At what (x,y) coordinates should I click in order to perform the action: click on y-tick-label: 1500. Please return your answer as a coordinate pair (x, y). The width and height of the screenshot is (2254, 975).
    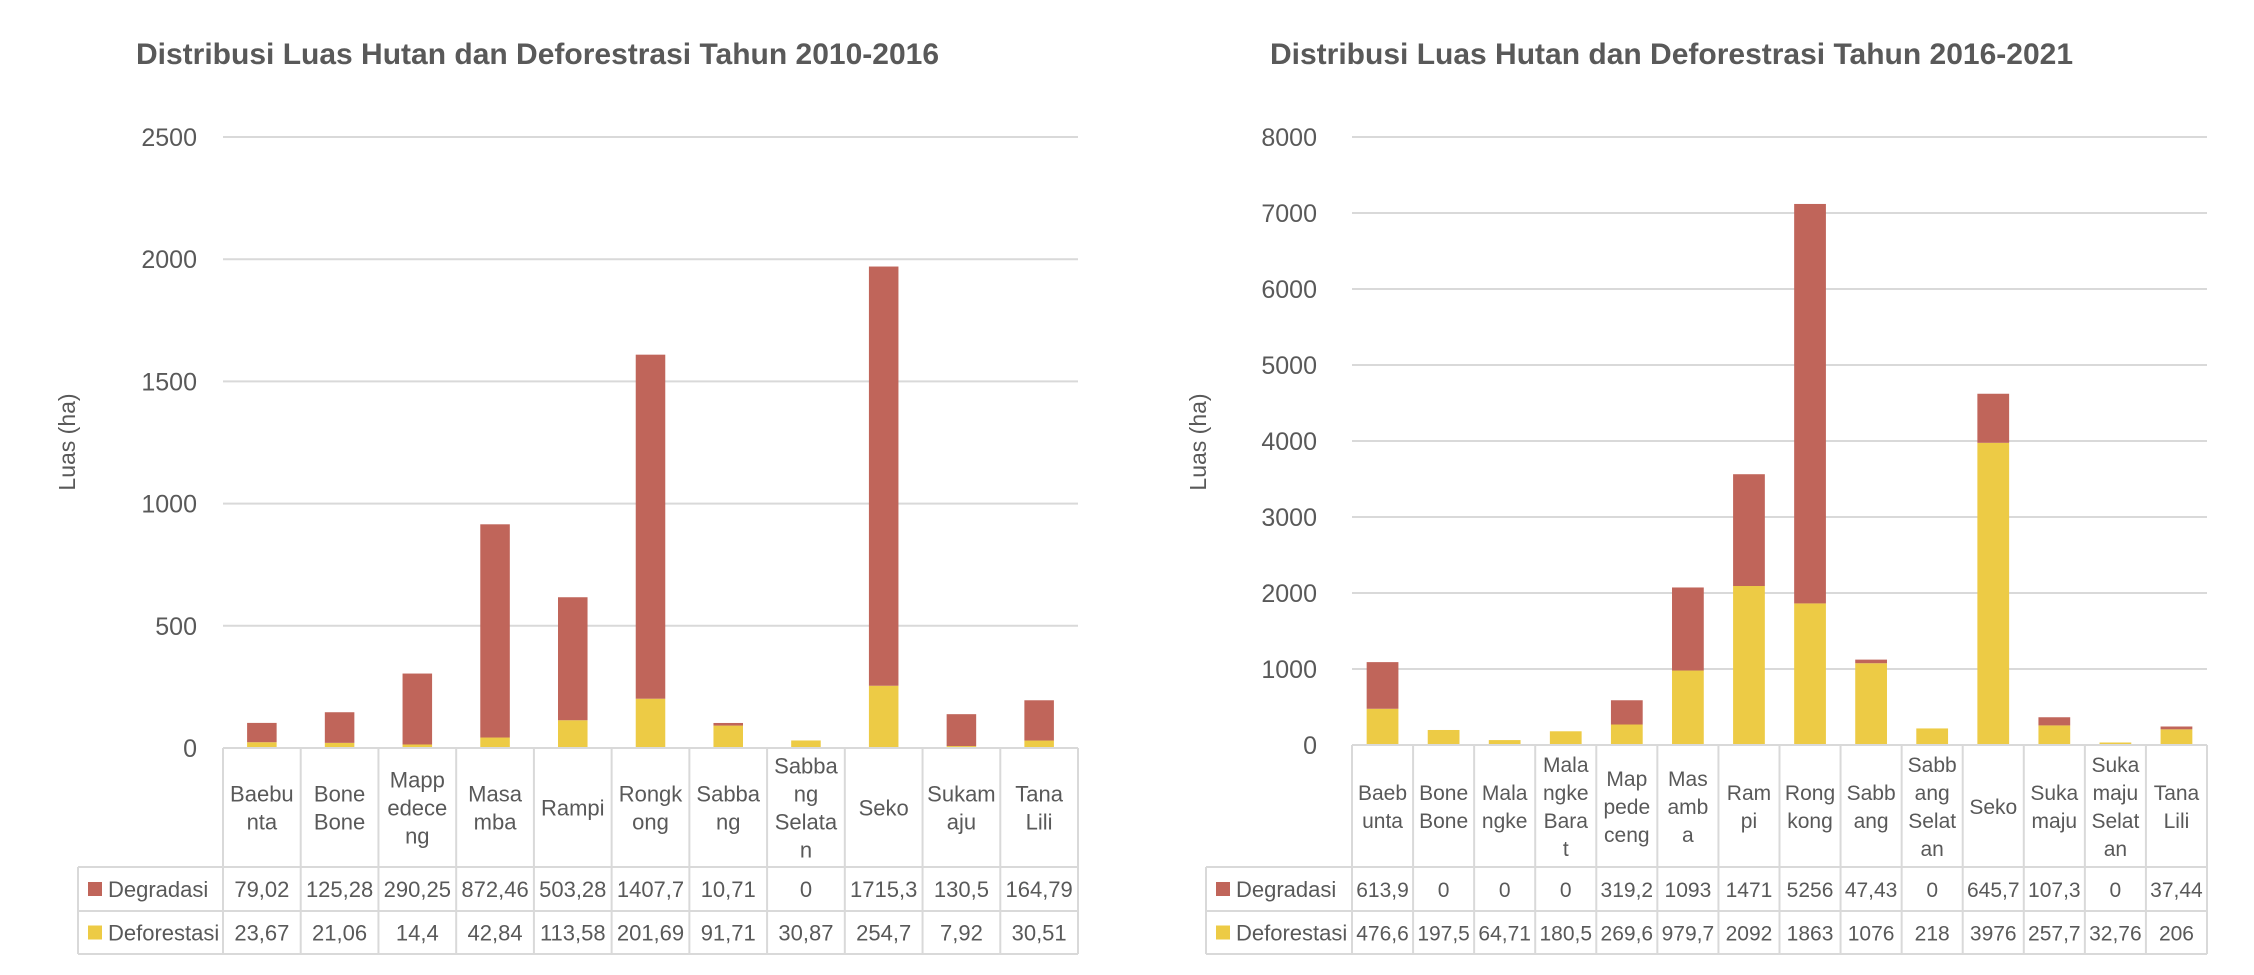
    Looking at the image, I should click on (169, 382).